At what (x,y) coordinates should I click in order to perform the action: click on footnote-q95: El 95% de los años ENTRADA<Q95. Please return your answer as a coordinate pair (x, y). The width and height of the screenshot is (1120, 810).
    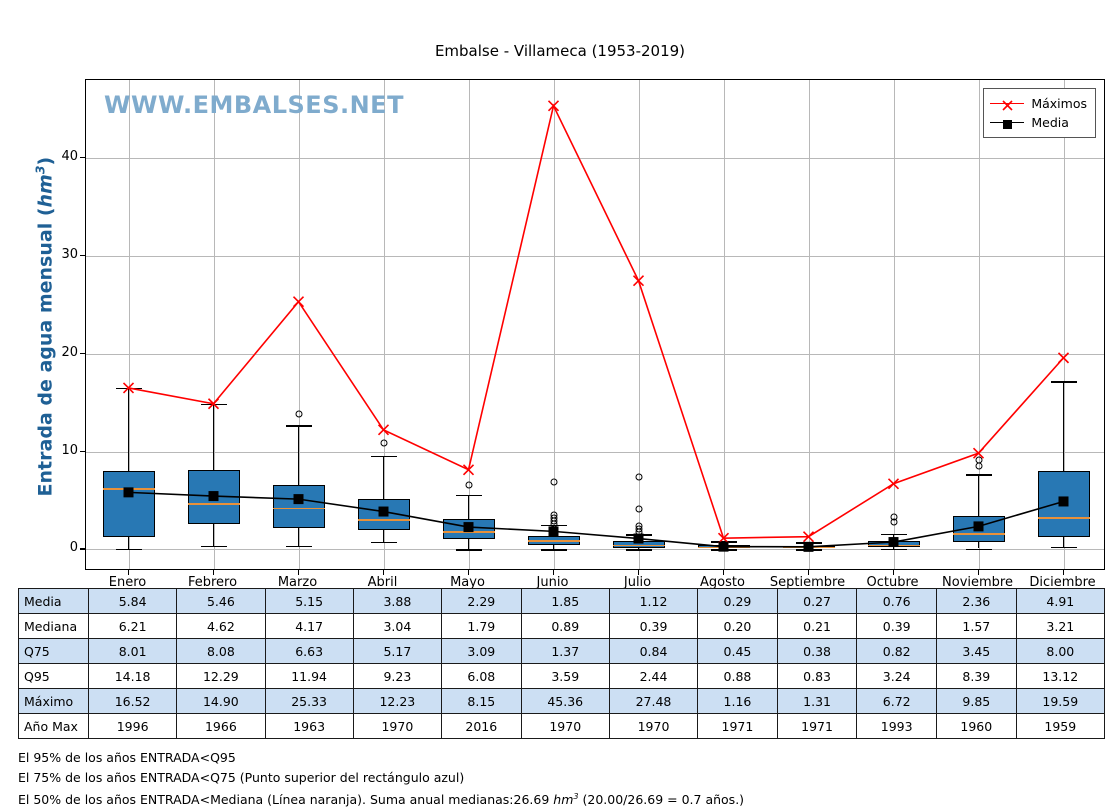
    Looking at the image, I should click on (127, 757).